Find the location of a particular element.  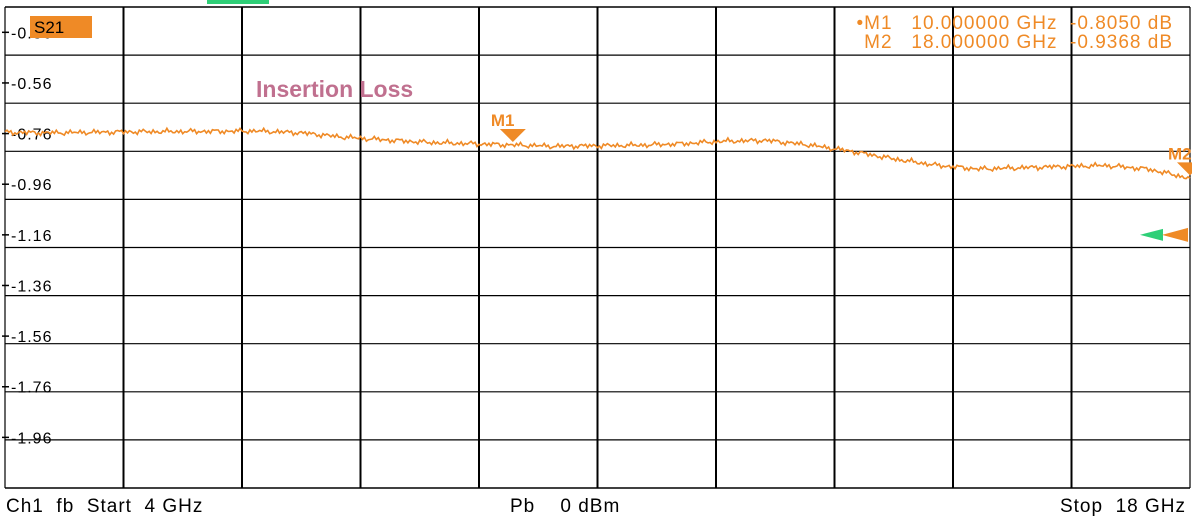

marker-m1-label: M1 is located at coordinates (503, 120).